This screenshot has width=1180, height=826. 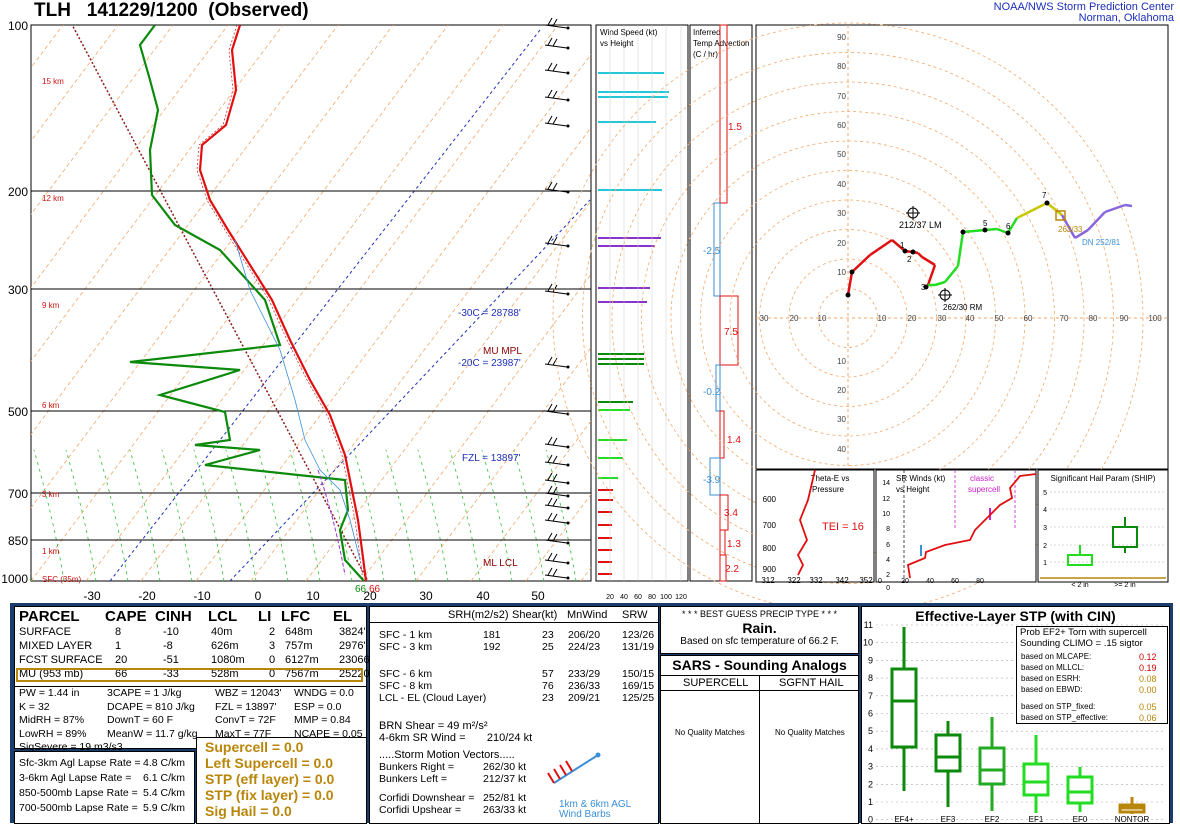 I want to click on parcel-cell: 2, so click(x=272, y=632).